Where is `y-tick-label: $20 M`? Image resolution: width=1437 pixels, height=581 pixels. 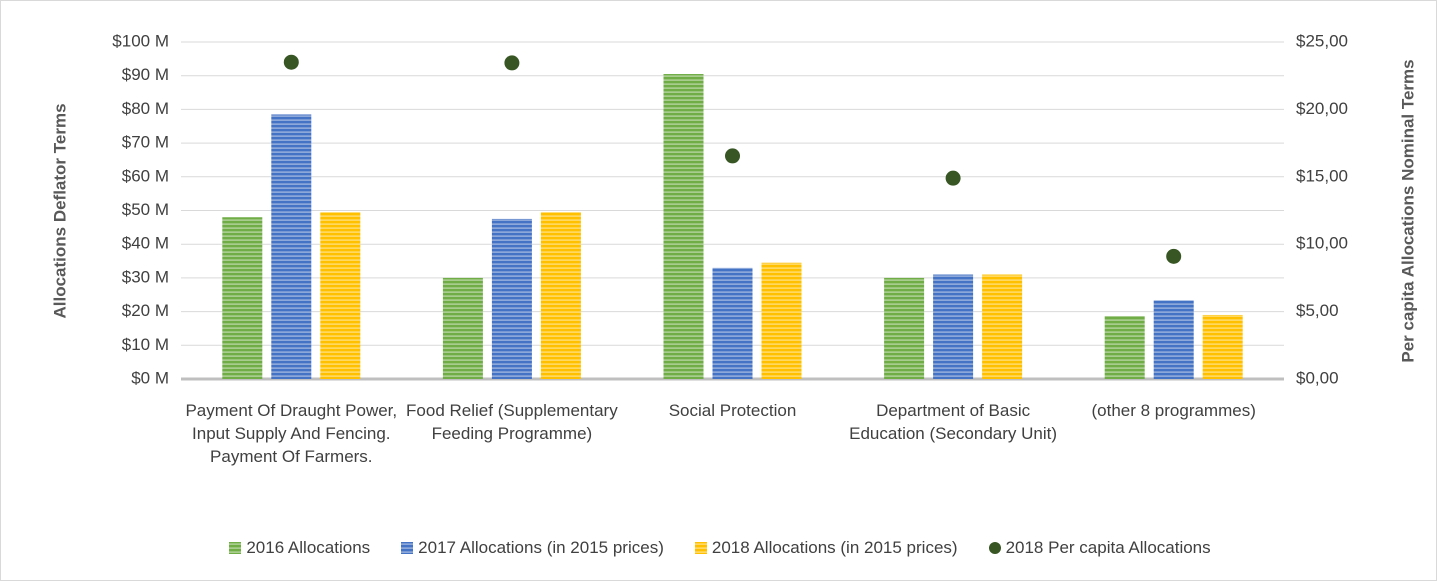 y-tick-label: $20 M is located at coordinates (145, 310).